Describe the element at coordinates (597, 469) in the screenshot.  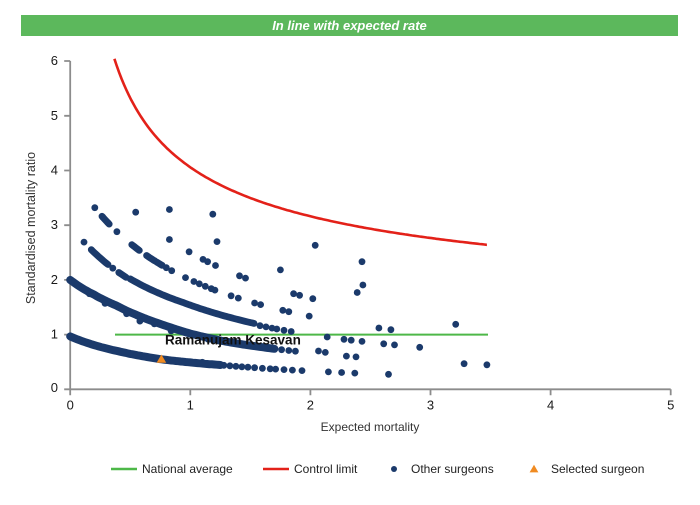
I see `svg-text: Selected surgeon` at that location.